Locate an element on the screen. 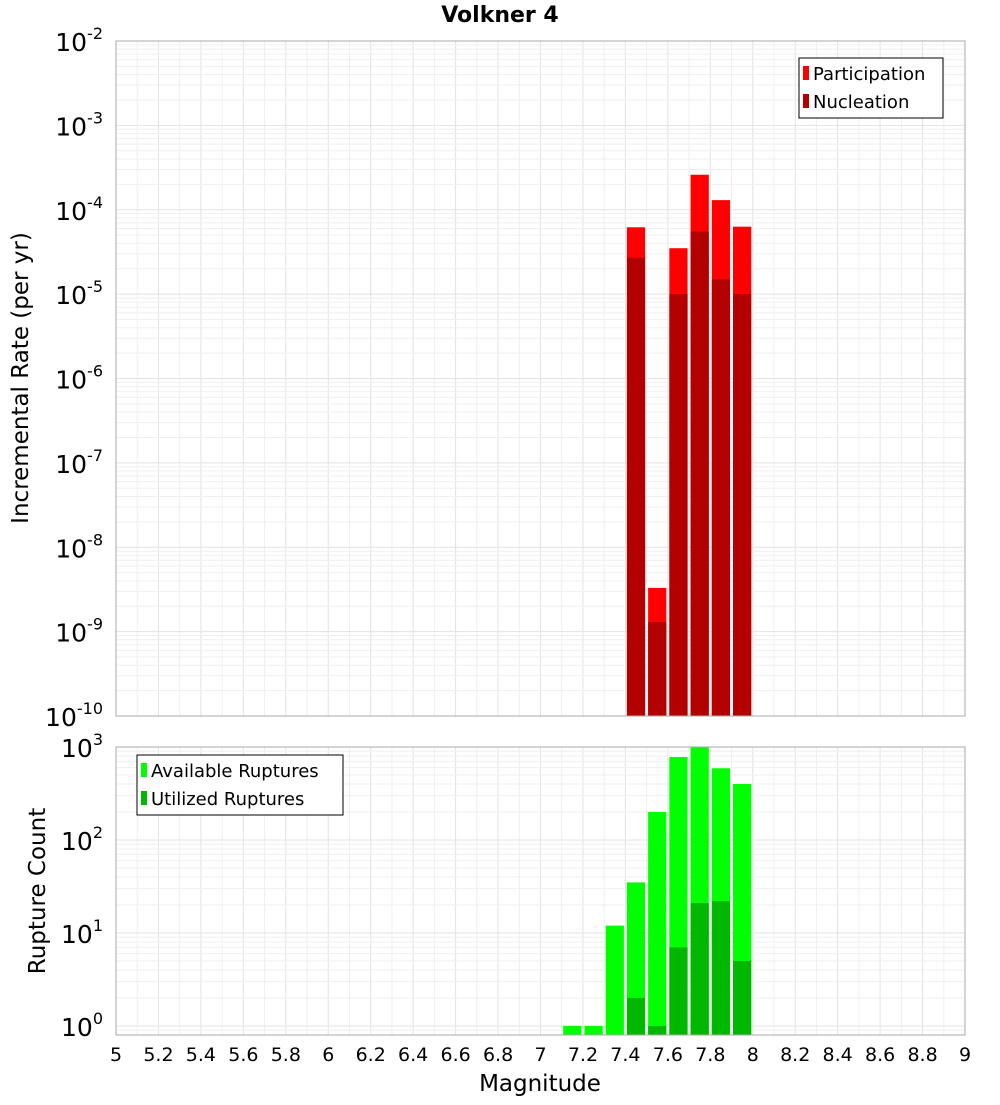 Image resolution: width=1000 pixels, height=1105 pixels. y-tick-label: 10⁰ is located at coordinates (82, 1025).